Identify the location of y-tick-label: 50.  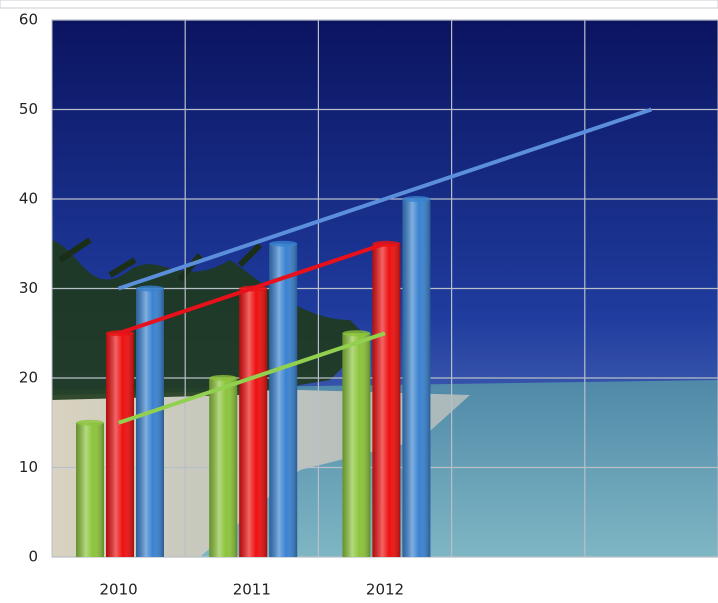
(28, 109).